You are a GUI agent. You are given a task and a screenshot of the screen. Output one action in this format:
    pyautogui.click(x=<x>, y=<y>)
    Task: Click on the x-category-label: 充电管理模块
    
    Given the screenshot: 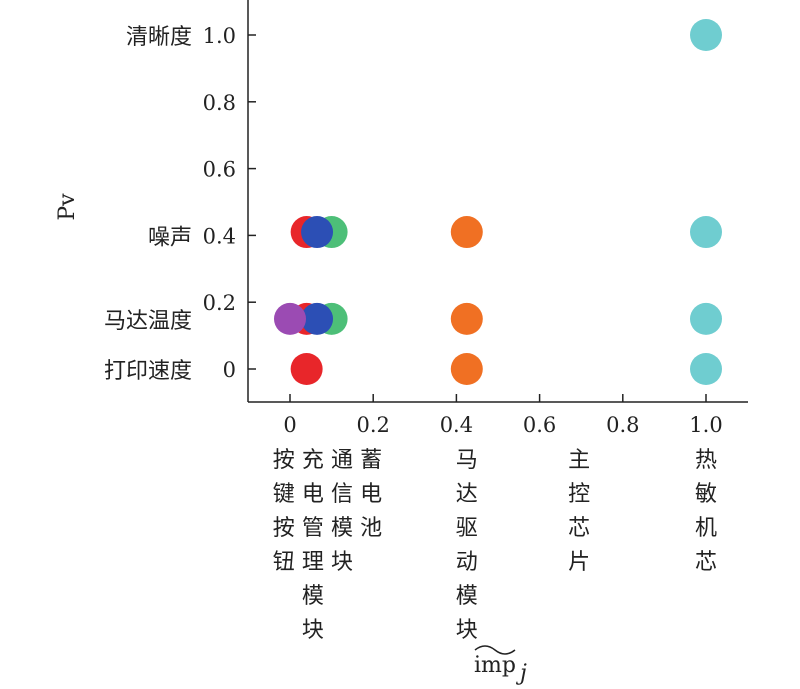 What is the action you would take?
    pyautogui.click(x=313, y=545)
    